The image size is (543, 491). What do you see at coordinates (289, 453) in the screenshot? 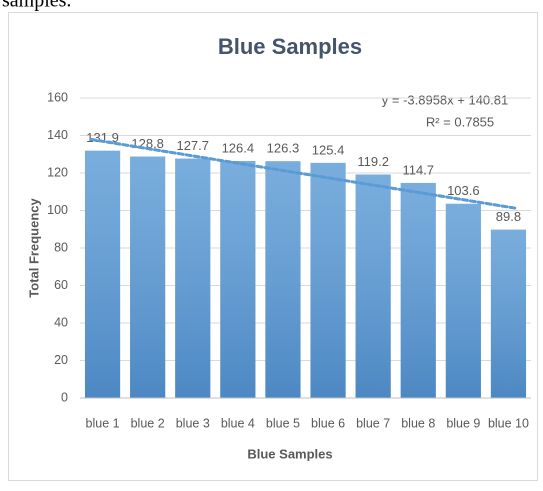
I see `x-axis-title: Blue Samples` at bounding box center [289, 453].